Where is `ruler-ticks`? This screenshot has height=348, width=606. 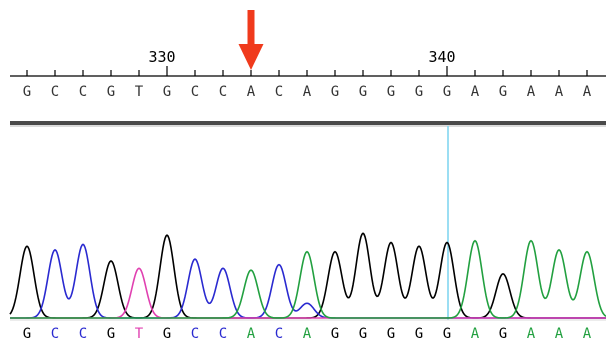 ruler-ticks is located at coordinates (307, 71).